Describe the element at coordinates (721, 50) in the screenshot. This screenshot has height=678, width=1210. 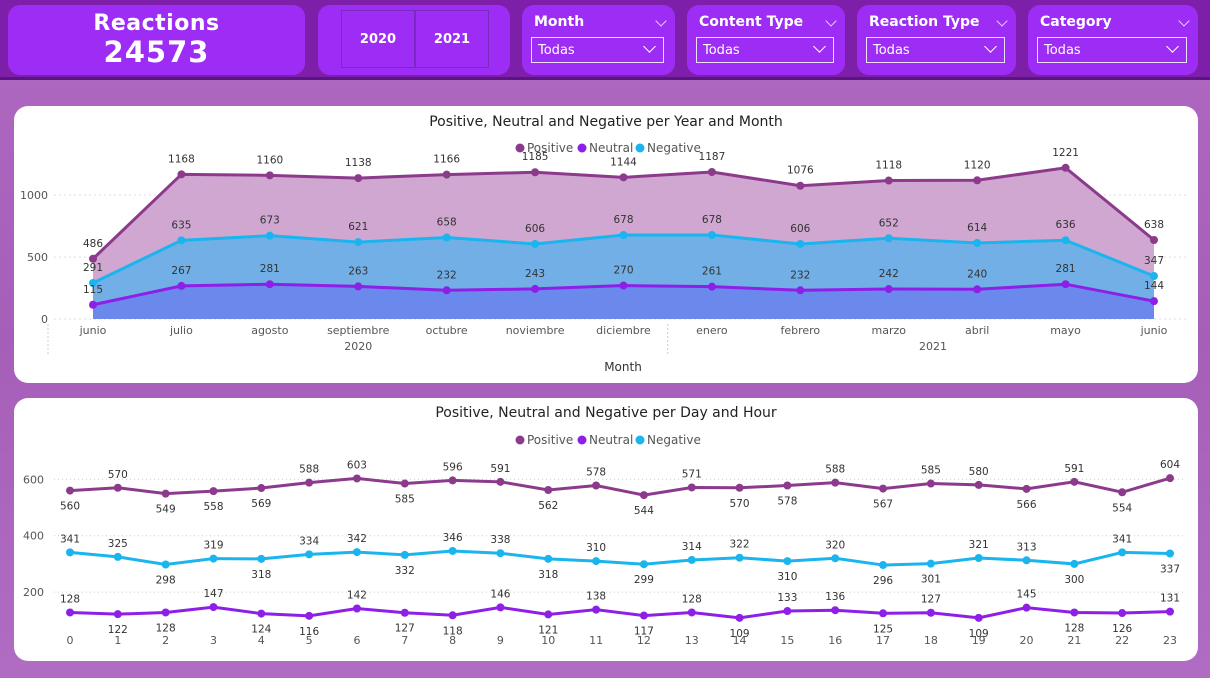
I see `content-type-select-value: Todas` at that location.